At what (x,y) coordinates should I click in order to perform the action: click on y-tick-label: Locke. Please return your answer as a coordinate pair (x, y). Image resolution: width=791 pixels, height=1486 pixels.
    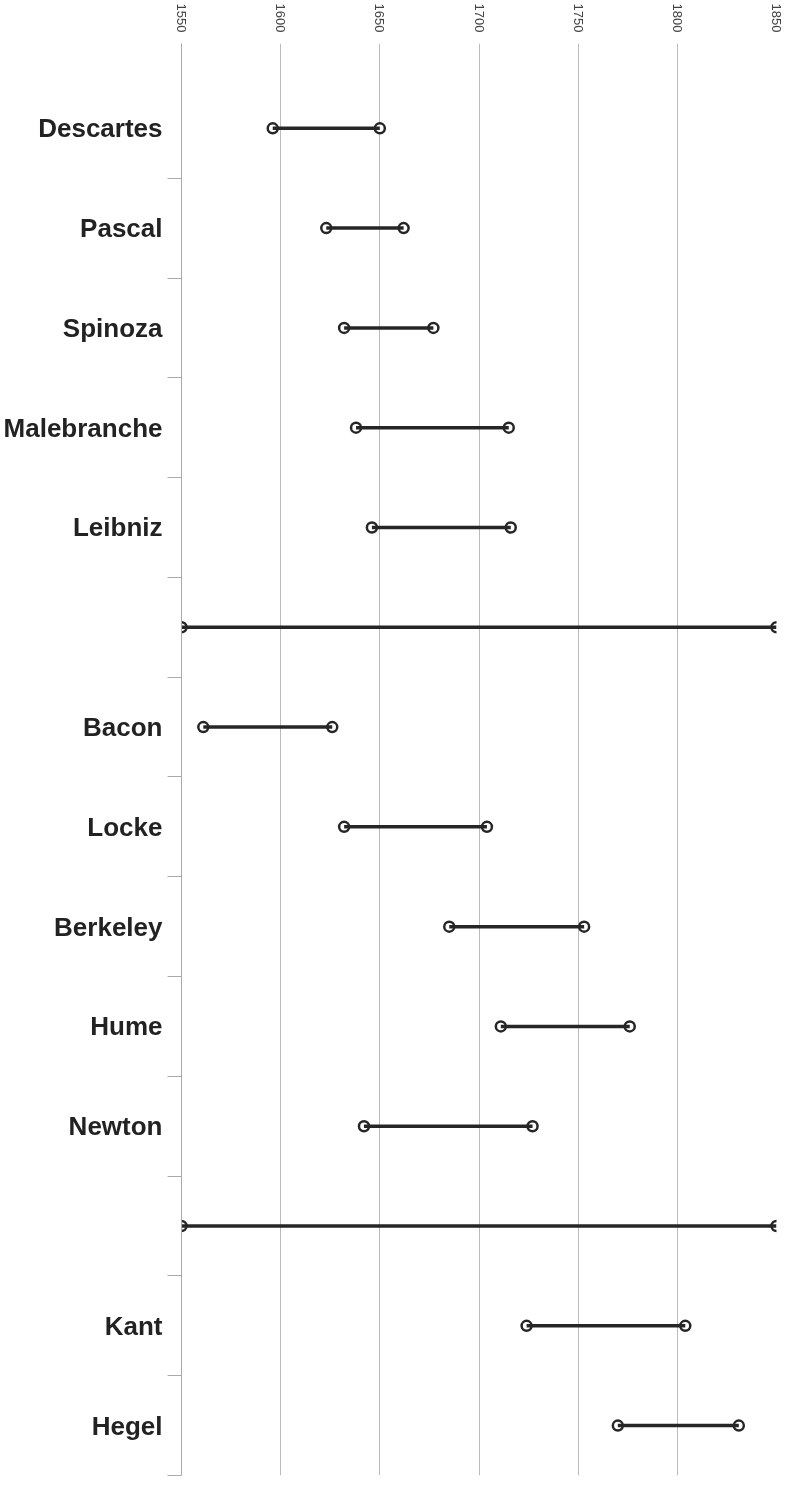
    Looking at the image, I should click on (125, 826).